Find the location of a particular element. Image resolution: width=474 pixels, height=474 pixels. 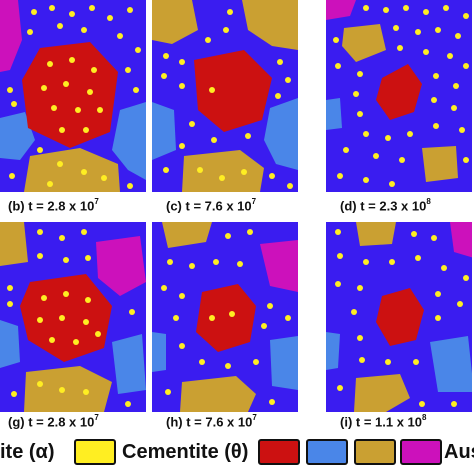

panel-b-caption-exp: 7 is located at coordinates (96, 201).